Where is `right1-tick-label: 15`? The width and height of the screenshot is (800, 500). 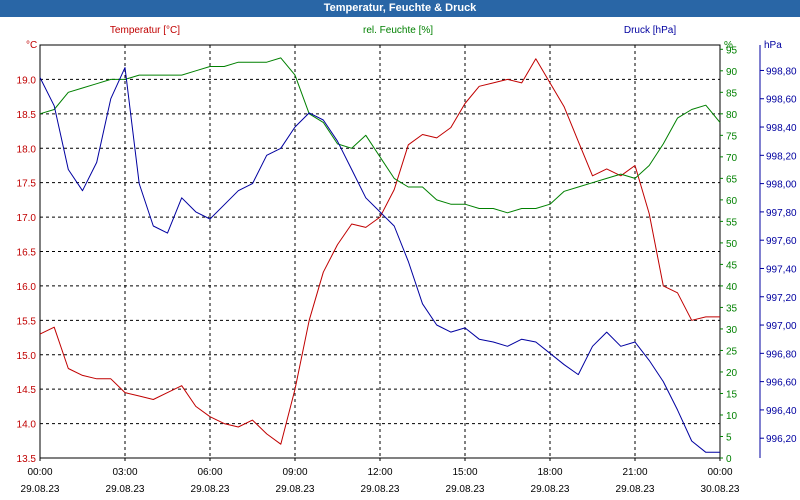
right1-tick-label: 15 is located at coordinates (732, 394).